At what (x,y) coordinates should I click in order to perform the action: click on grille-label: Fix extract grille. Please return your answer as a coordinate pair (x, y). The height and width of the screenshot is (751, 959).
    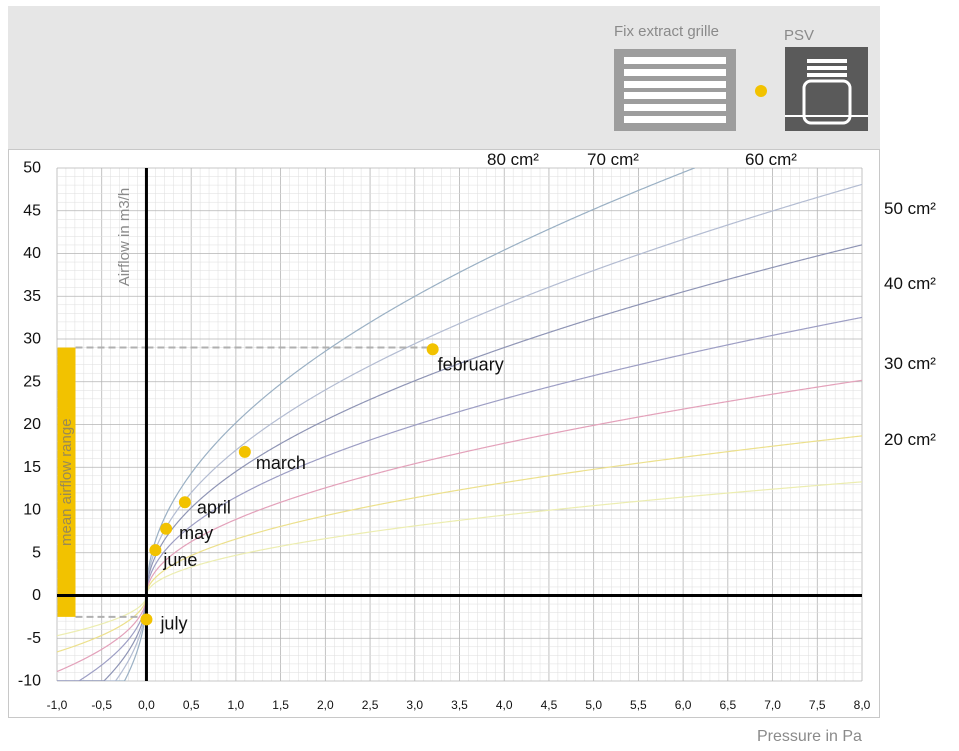
    Looking at the image, I should click on (667, 31).